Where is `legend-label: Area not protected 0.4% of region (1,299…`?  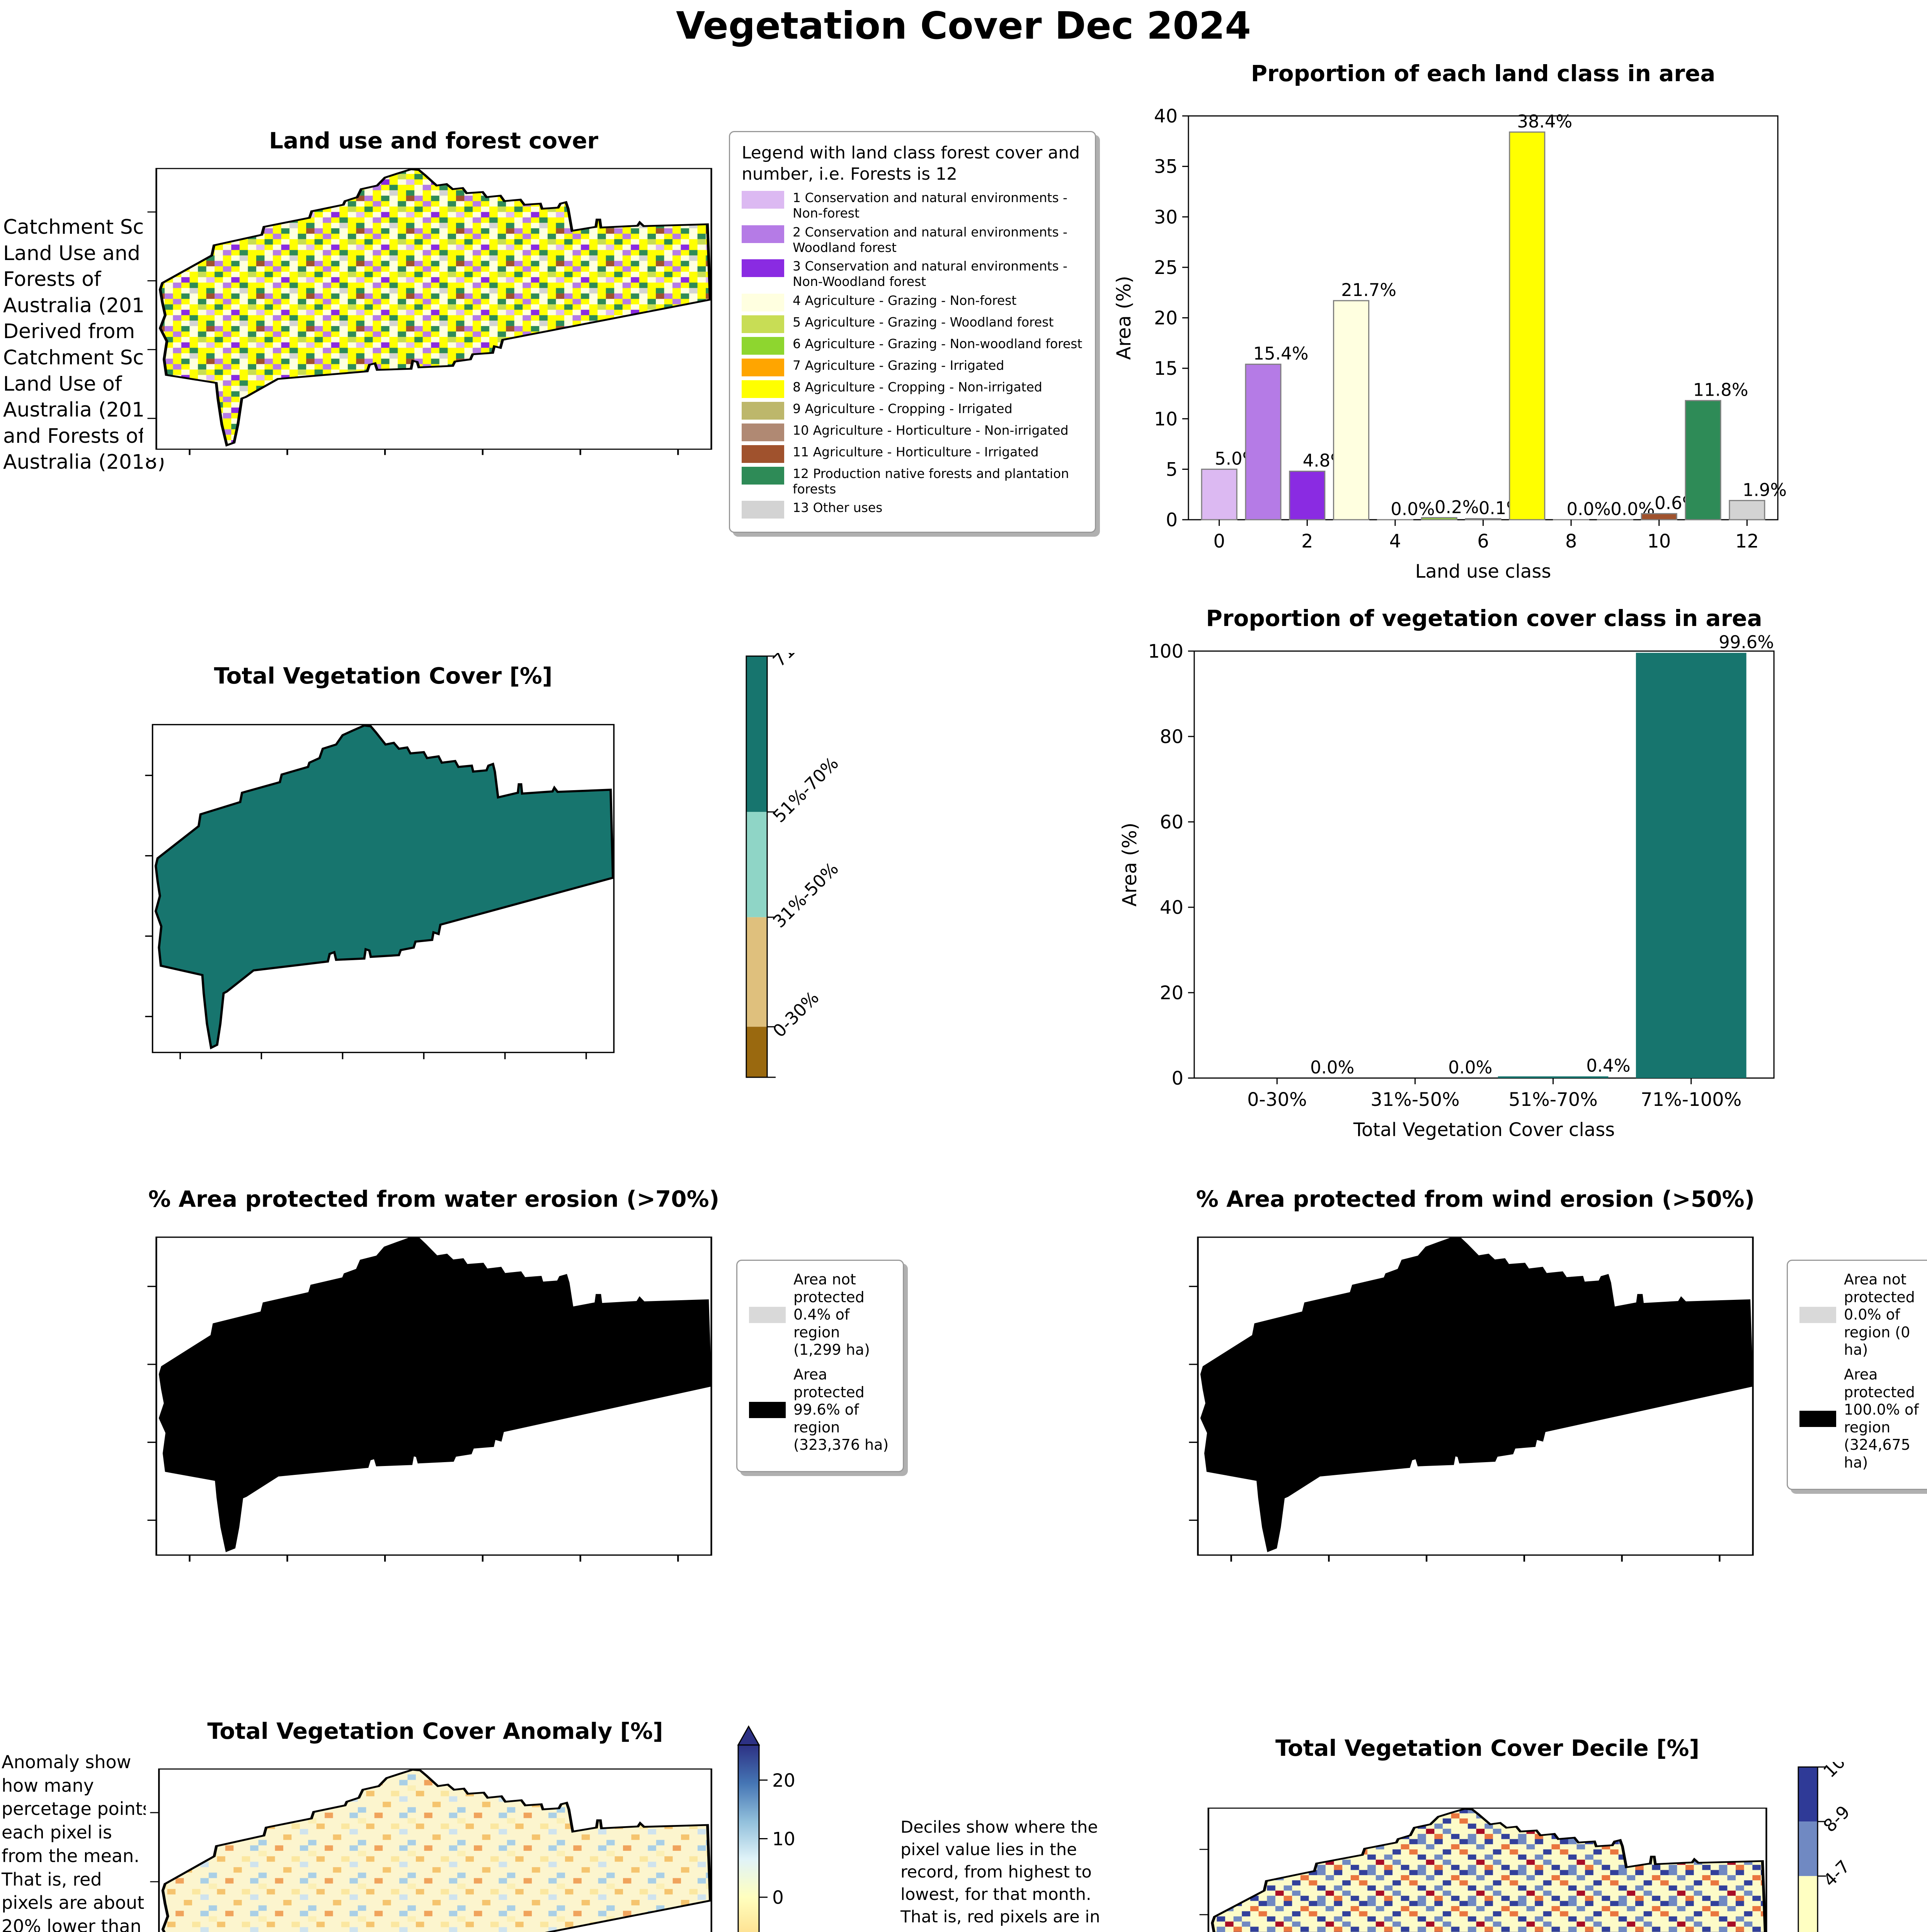
legend-label: Area not protected 0.4% of region (1,299… is located at coordinates (831, 1315).